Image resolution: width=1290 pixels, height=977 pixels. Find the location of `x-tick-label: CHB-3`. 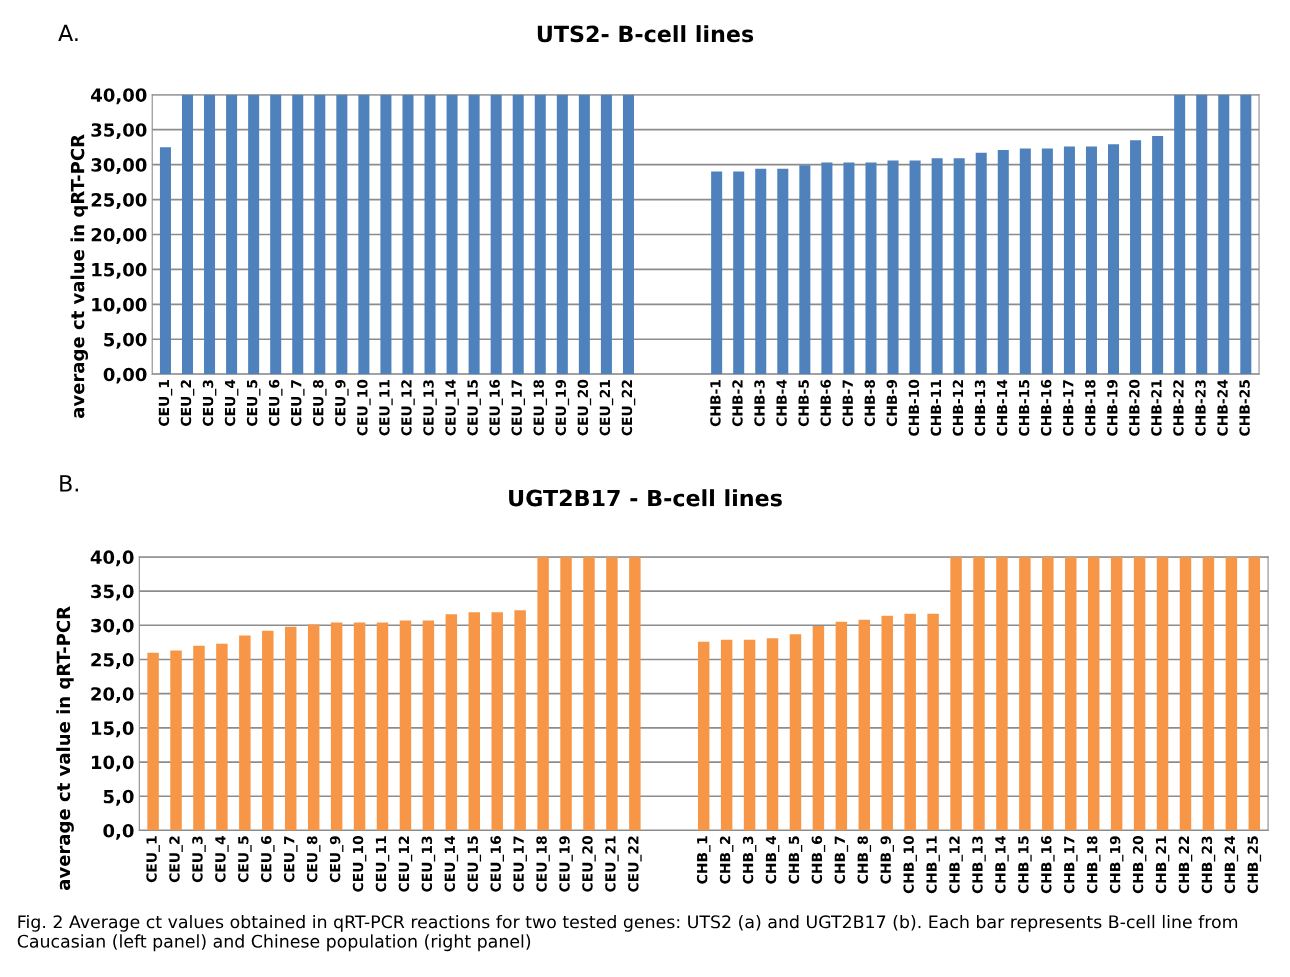

x-tick-label: CHB-3 is located at coordinates (759, 403).